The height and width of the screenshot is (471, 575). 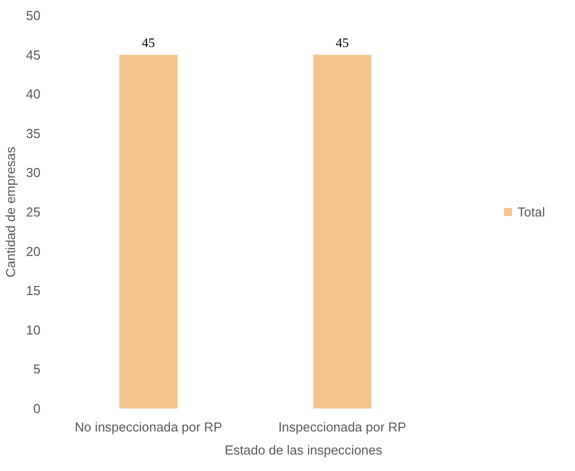 What do you see at coordinates (531, 211) in the screenshot?
I see `legend-label: Total` at bounding box center [531, 211].